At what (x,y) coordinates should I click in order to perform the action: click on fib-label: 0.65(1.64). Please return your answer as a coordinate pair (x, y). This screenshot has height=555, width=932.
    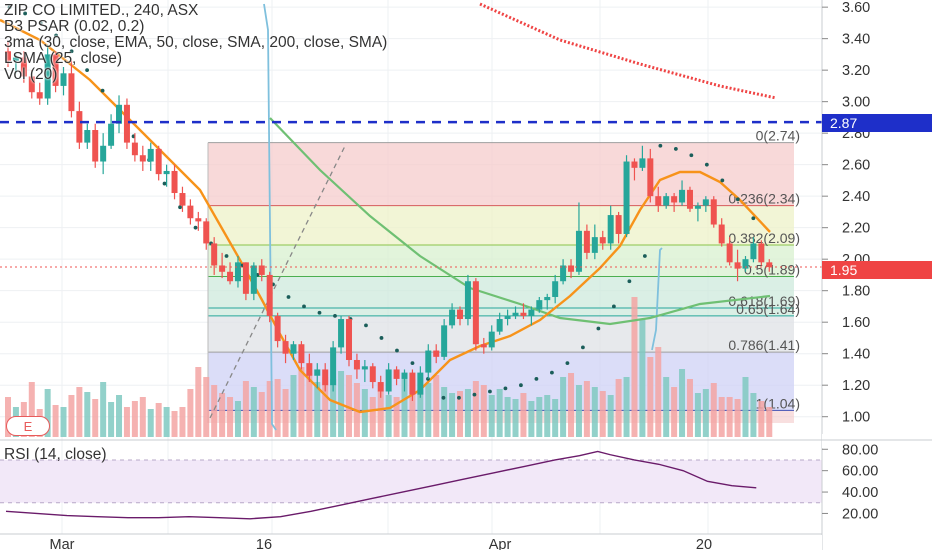
    Looking at the image, I should click on (768, 309).